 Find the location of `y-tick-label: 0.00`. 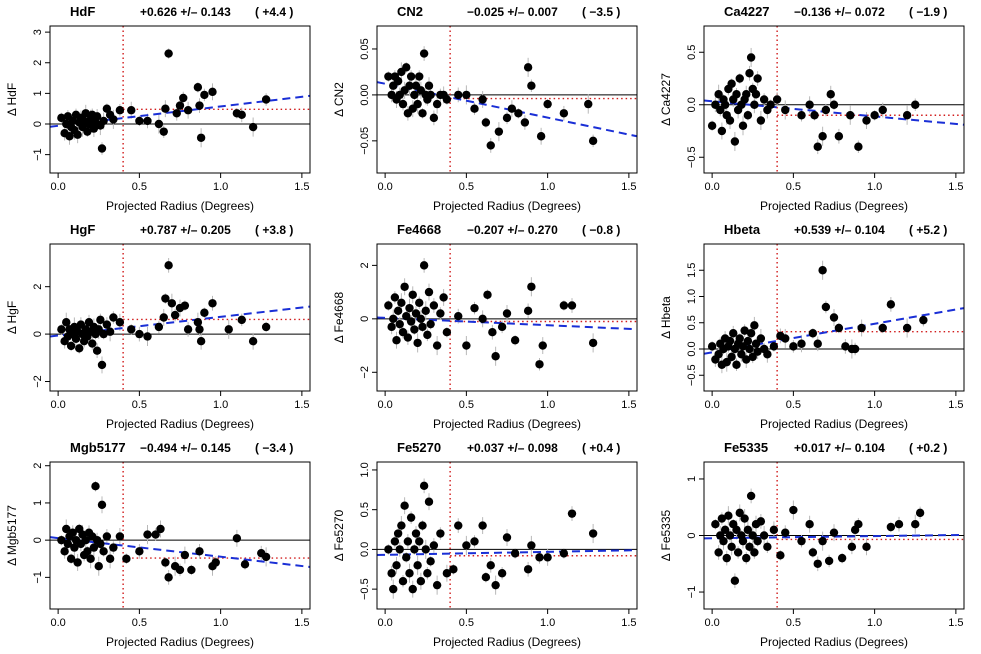

y-tick-label: 0.00 is located at coordinates (365, 94).